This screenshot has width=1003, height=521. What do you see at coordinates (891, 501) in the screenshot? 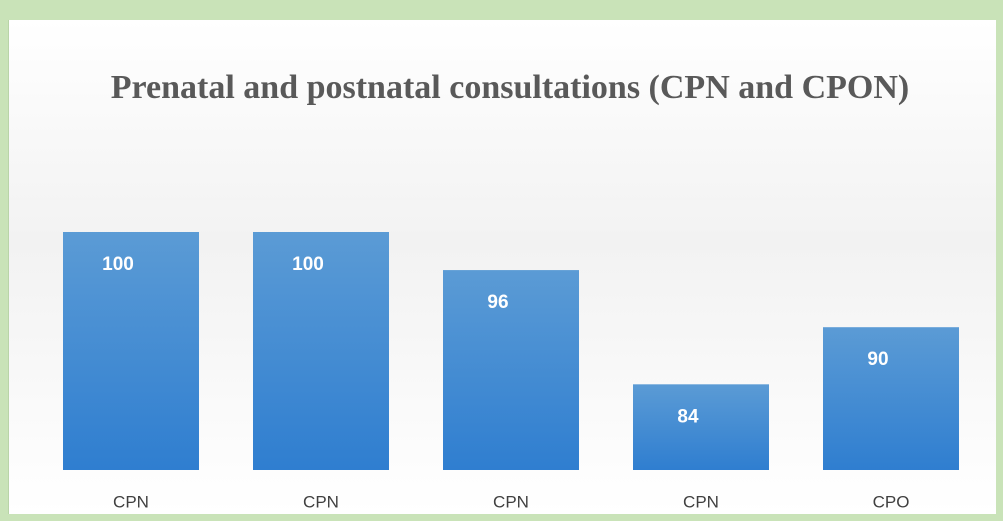
I see `x-tick-label: CPO` at bounding box center [891, 501].